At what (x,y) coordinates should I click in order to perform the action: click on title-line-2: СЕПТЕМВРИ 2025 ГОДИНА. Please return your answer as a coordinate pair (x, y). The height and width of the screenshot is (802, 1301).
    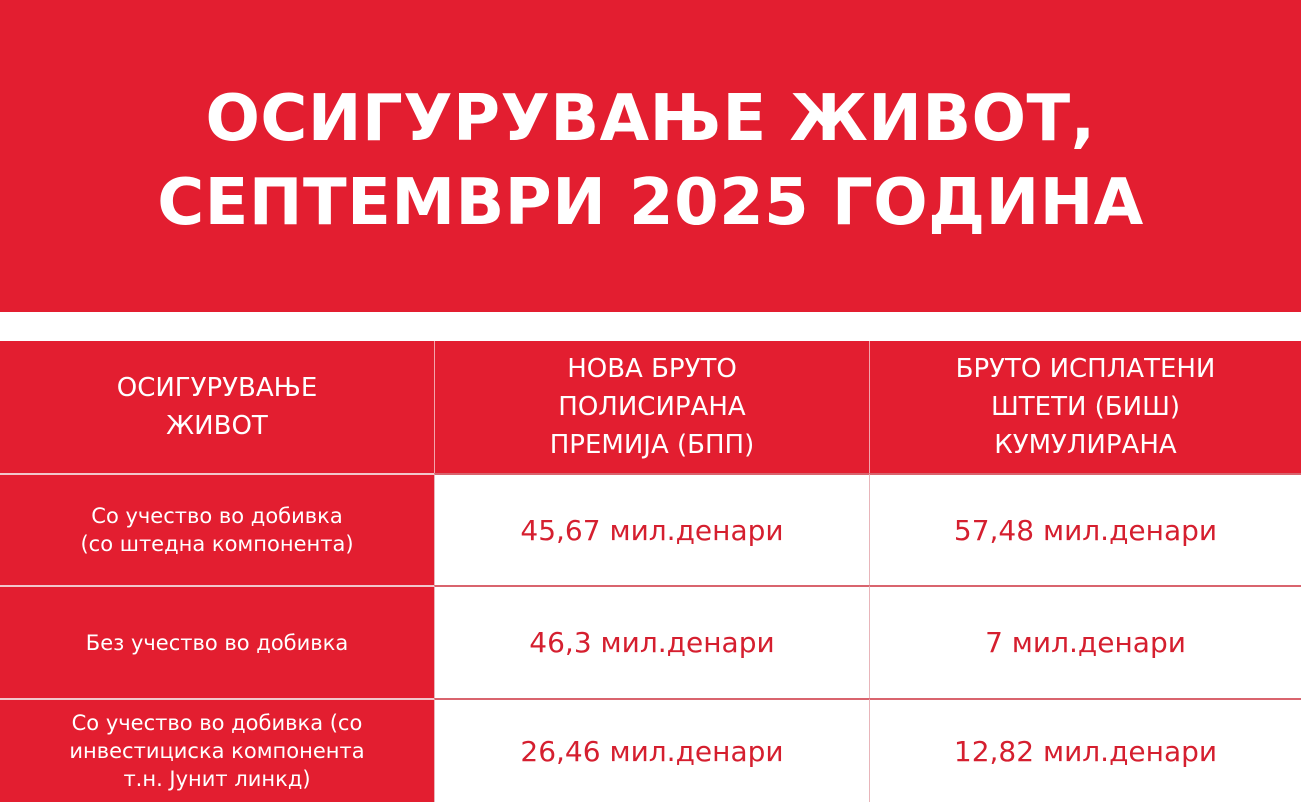
    Looking at the image, I should click on (650, 203).